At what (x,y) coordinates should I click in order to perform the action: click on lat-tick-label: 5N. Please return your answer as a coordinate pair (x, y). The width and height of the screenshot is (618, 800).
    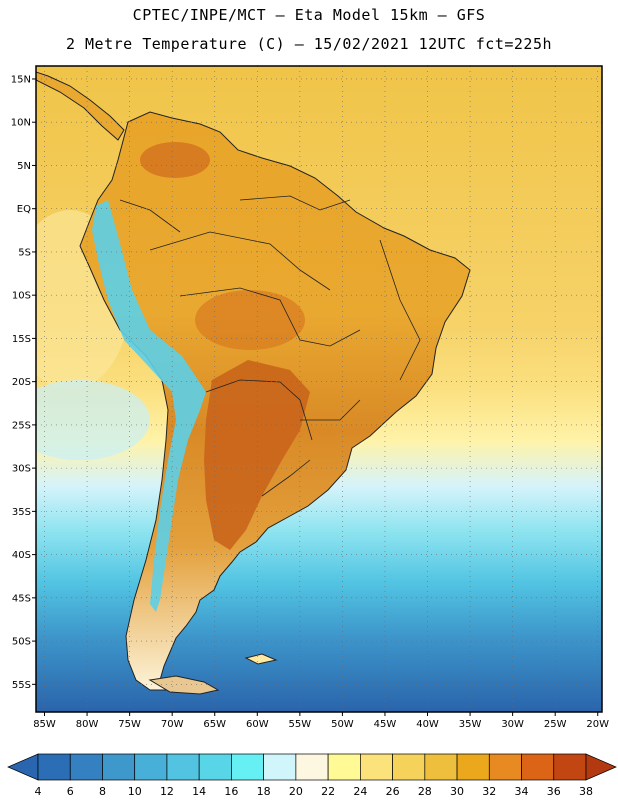
    Looking at the image, I should click on (24, 166).